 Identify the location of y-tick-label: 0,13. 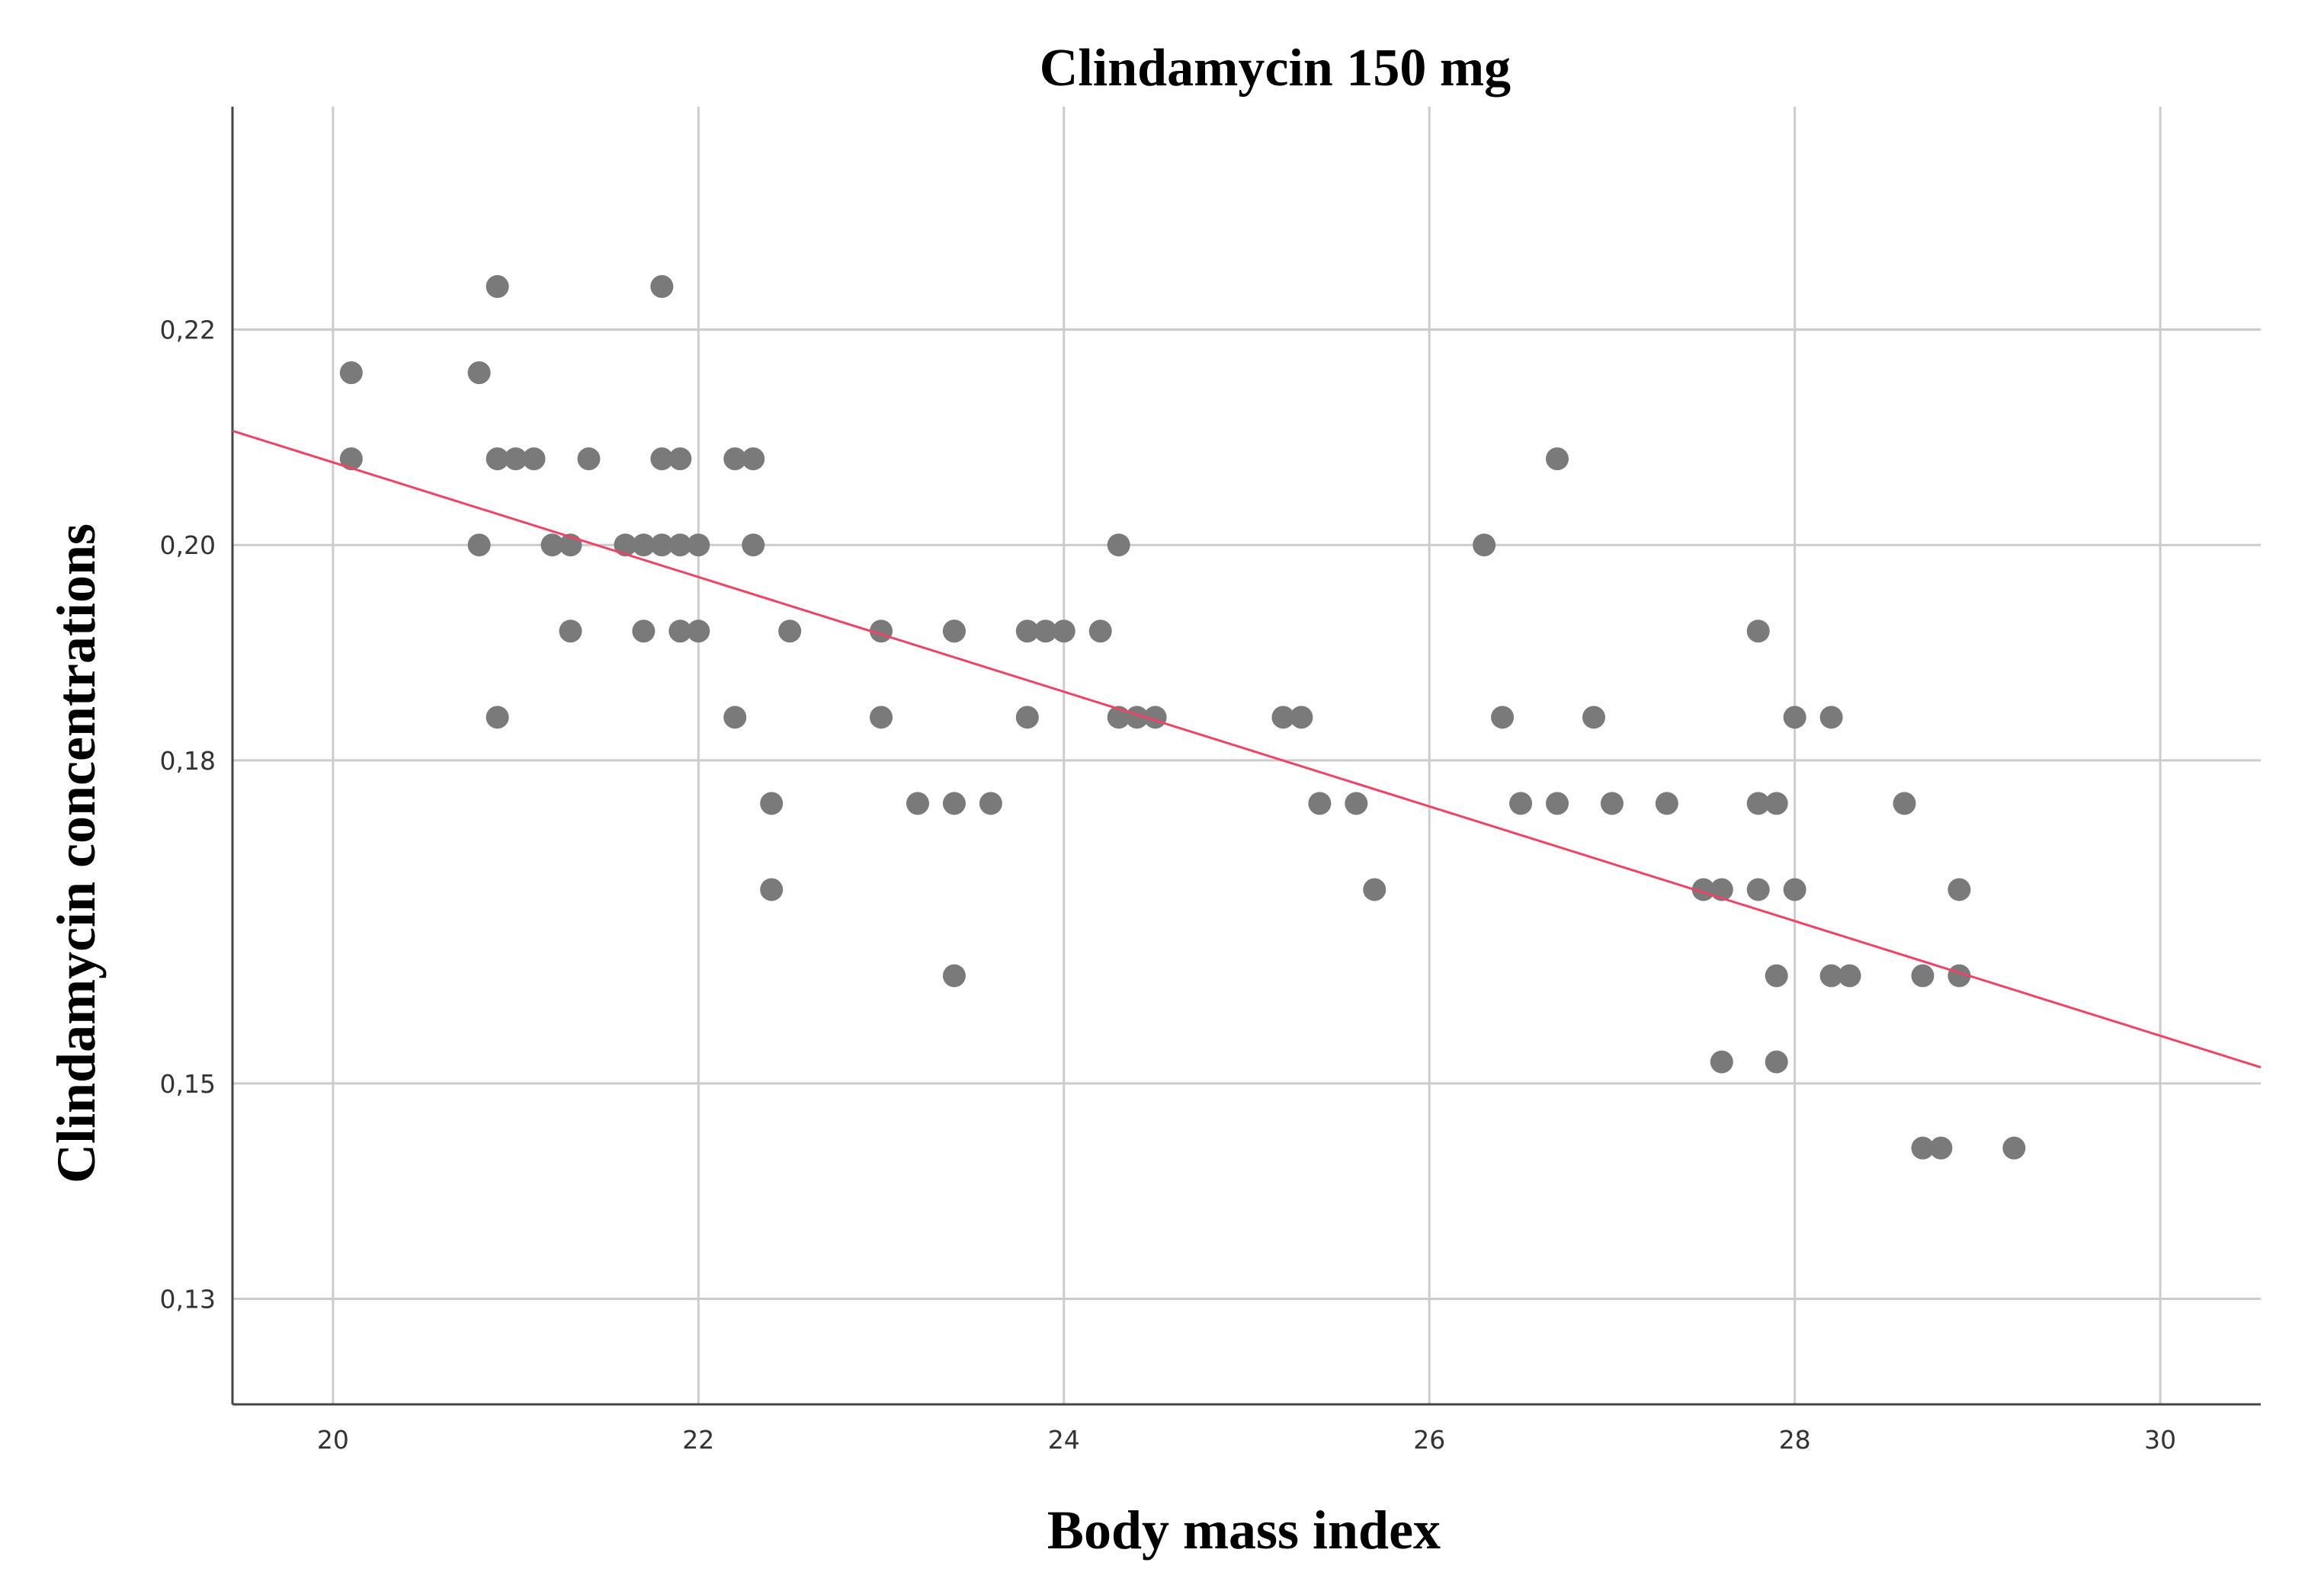
(188, 1299).